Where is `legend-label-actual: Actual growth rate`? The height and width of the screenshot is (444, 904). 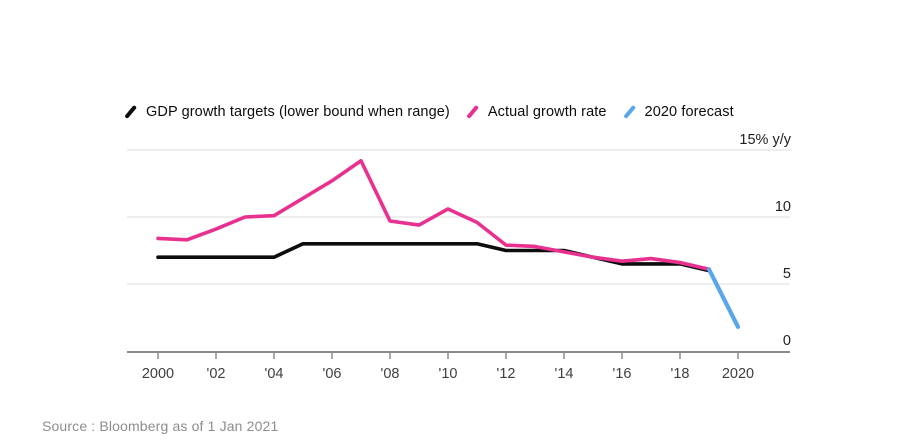
legend-label-actual: Actual growth rate is located at coordinates (547, 112).